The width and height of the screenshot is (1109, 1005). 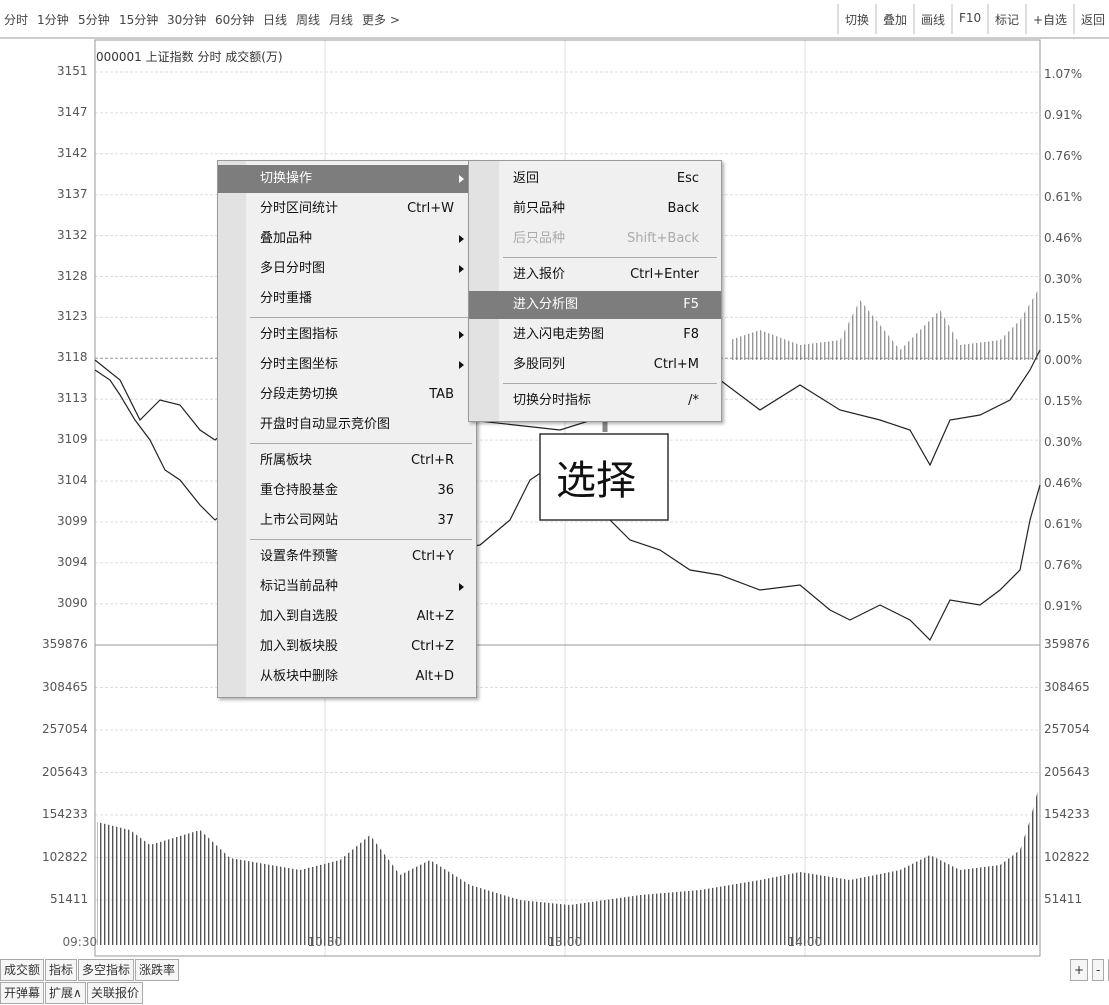 What do you see at coordinates (381, 20) in the screenshot?
I see `toolbar-tab: 更多 >` at bounding box center [381, 20].